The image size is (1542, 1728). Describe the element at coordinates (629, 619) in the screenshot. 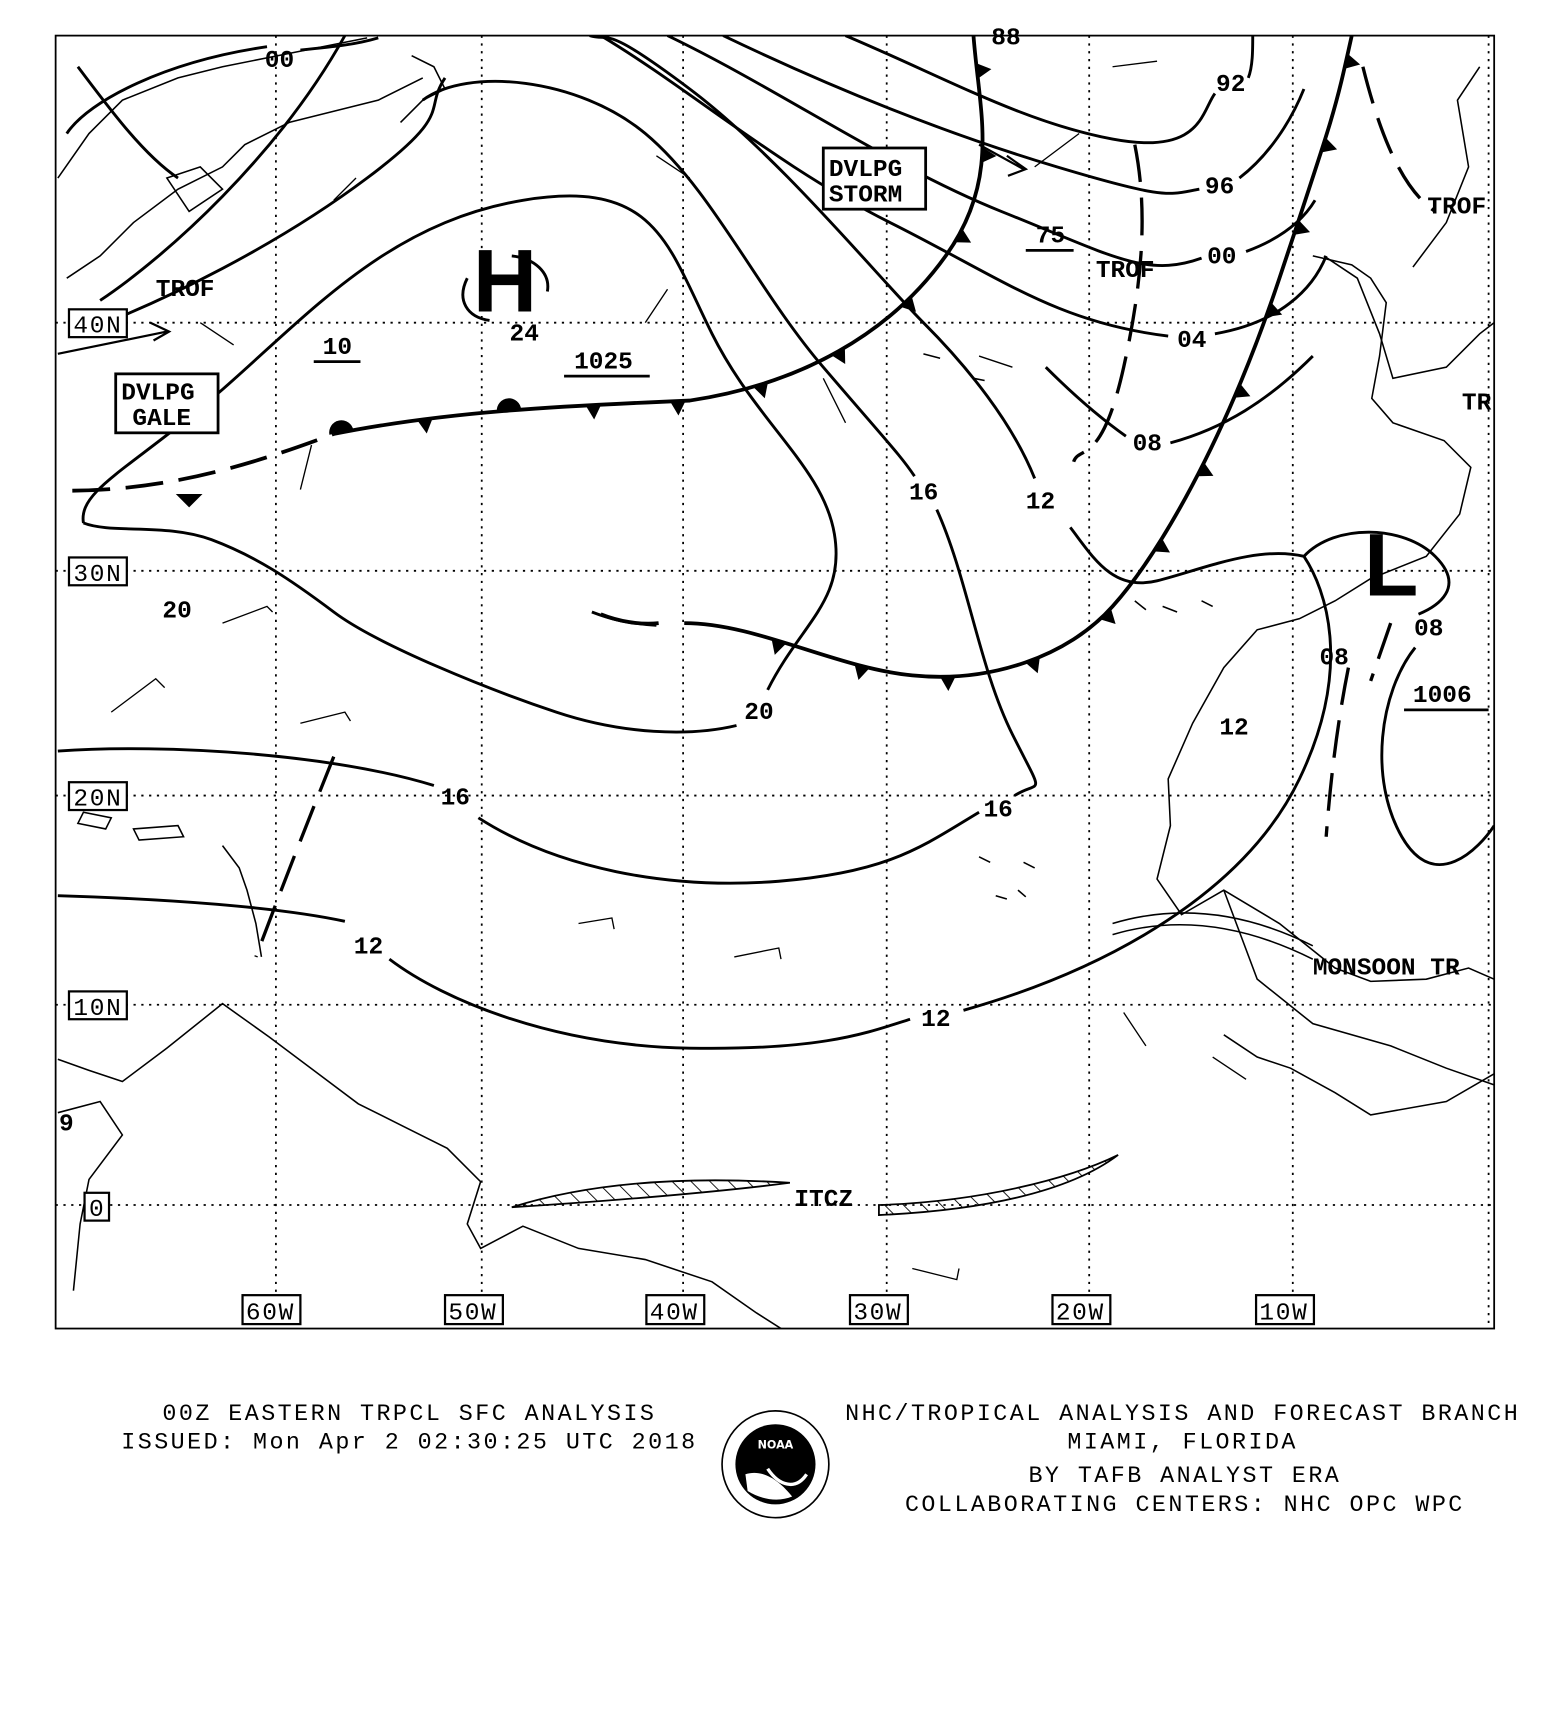

I see `front-dash` at that location.